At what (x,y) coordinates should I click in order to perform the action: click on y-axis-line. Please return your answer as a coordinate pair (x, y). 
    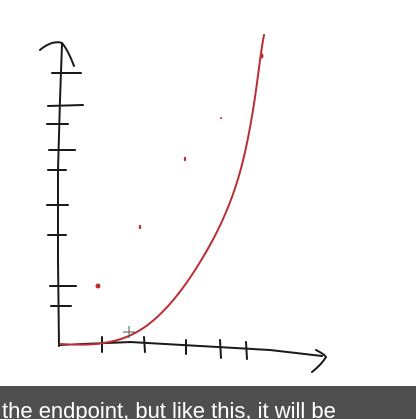
    Looking at the image, I should click on (60, 195).